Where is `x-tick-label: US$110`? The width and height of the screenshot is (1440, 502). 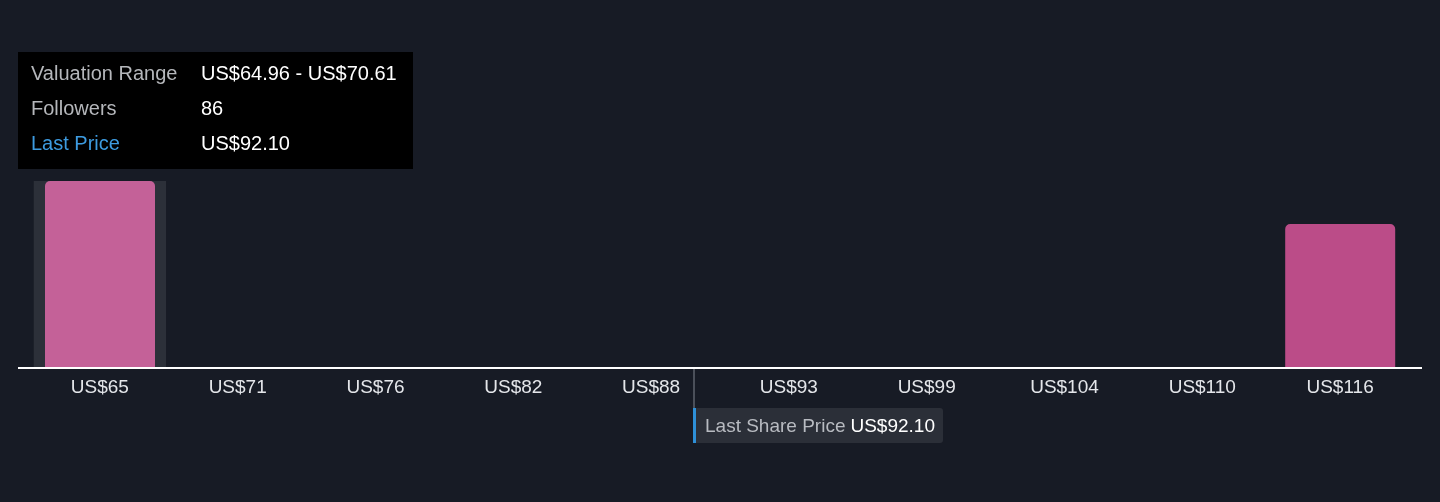
x-tick-label: US$110 is located at coordinates (1202, 387).